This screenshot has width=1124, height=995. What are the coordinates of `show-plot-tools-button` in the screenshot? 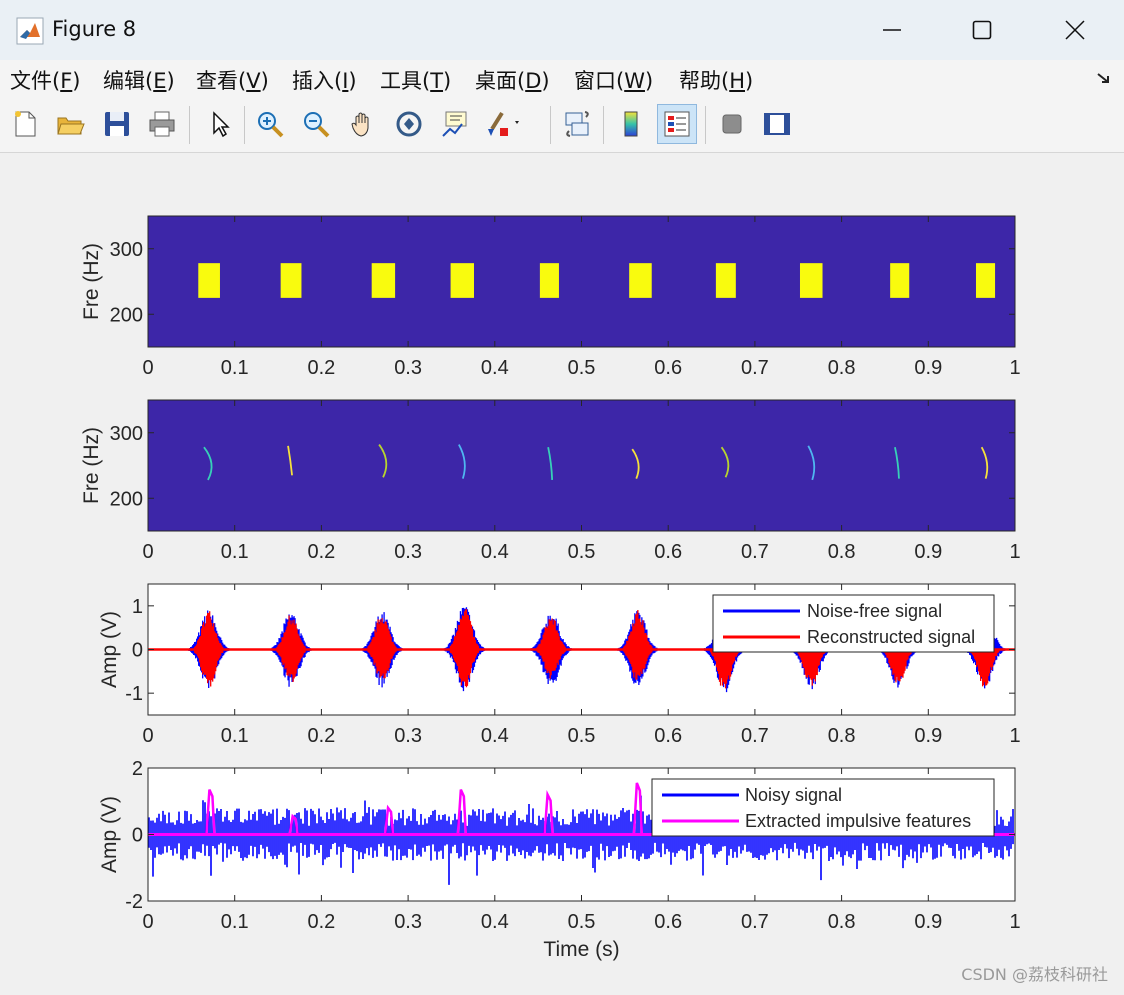 It's located at (777, 124).